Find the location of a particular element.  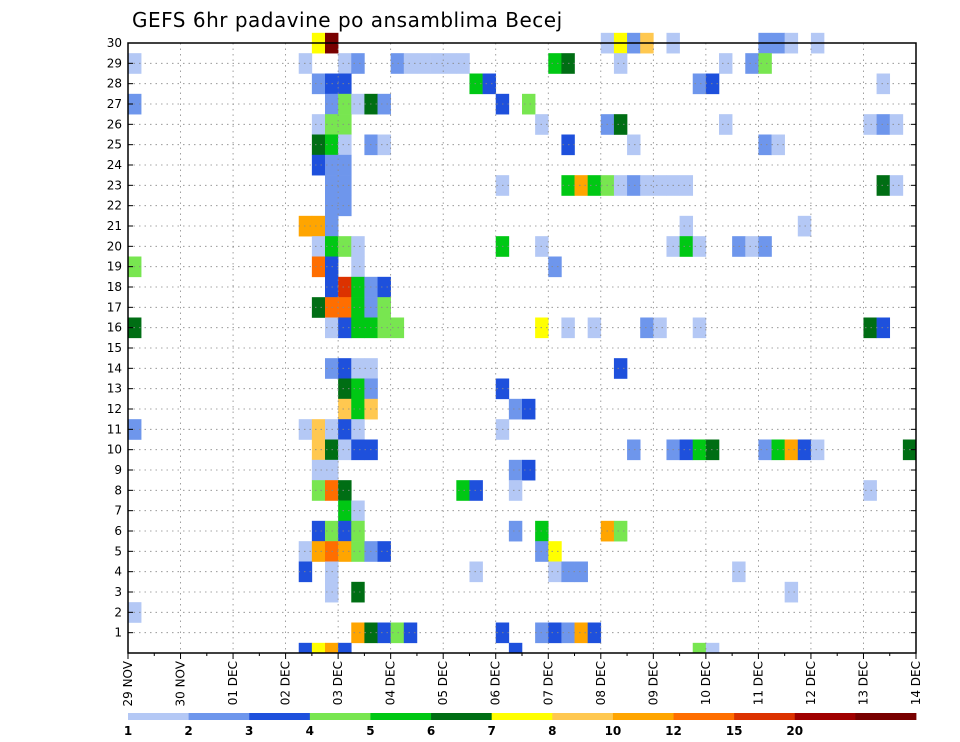

legend-tick-label: 5 is located at coordinates (370, 731).